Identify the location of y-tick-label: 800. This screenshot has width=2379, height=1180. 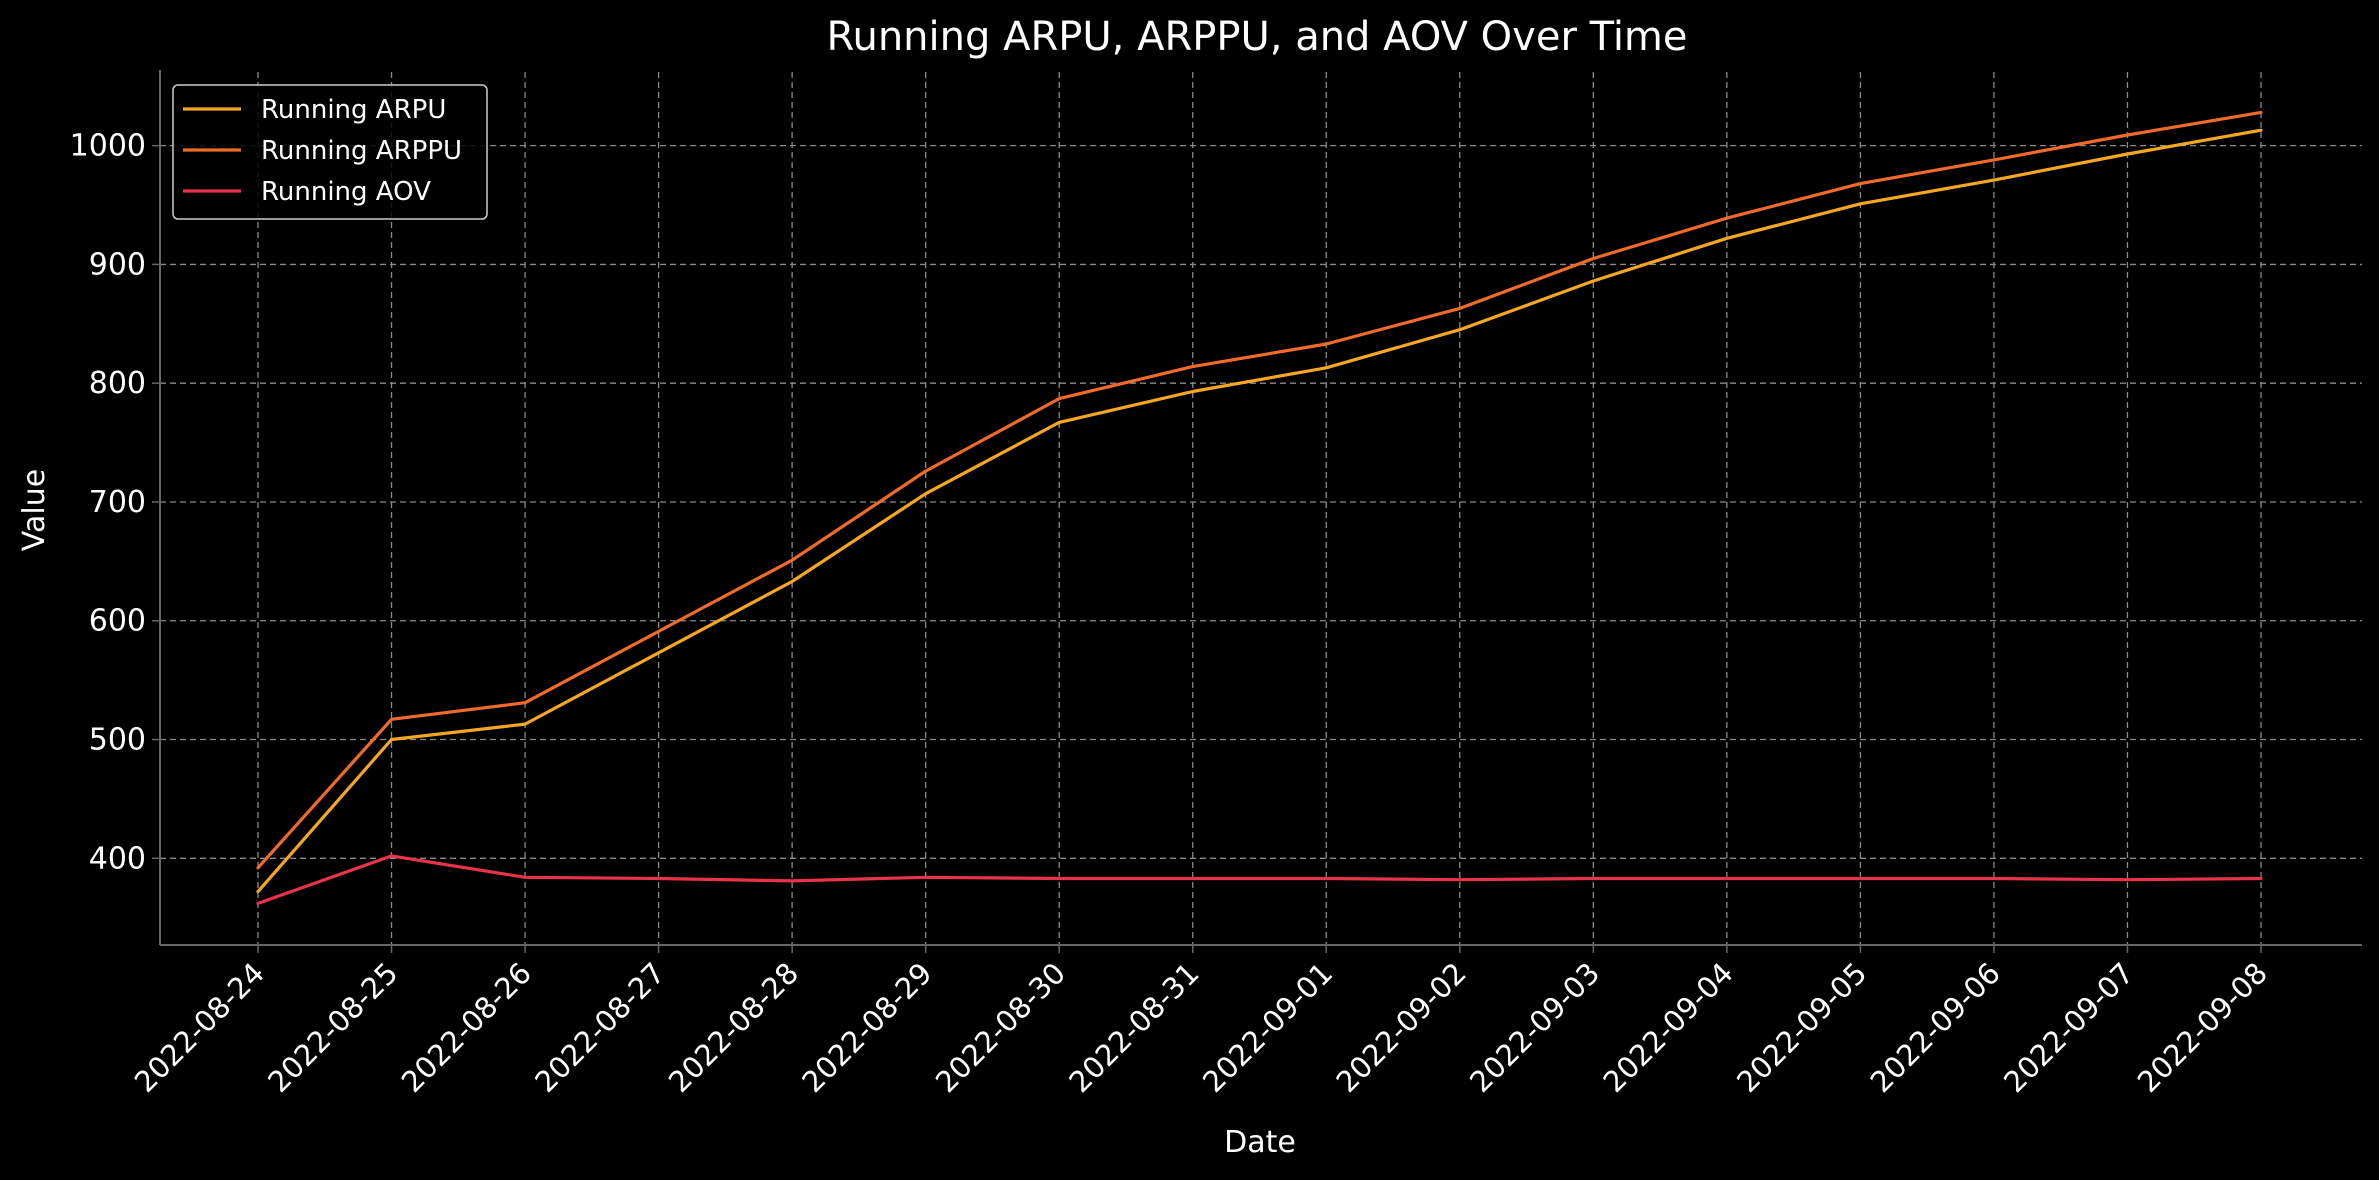
(117, 383).